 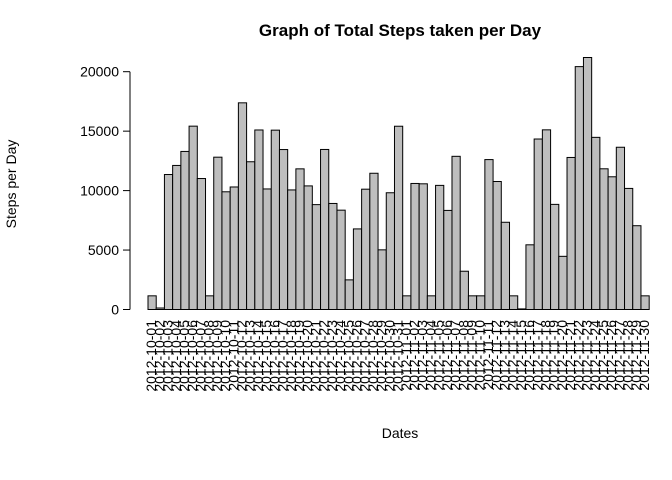 I want to click on x-tick-label-2012-10-14: 2012-10-14, so click(x=258, y=356).